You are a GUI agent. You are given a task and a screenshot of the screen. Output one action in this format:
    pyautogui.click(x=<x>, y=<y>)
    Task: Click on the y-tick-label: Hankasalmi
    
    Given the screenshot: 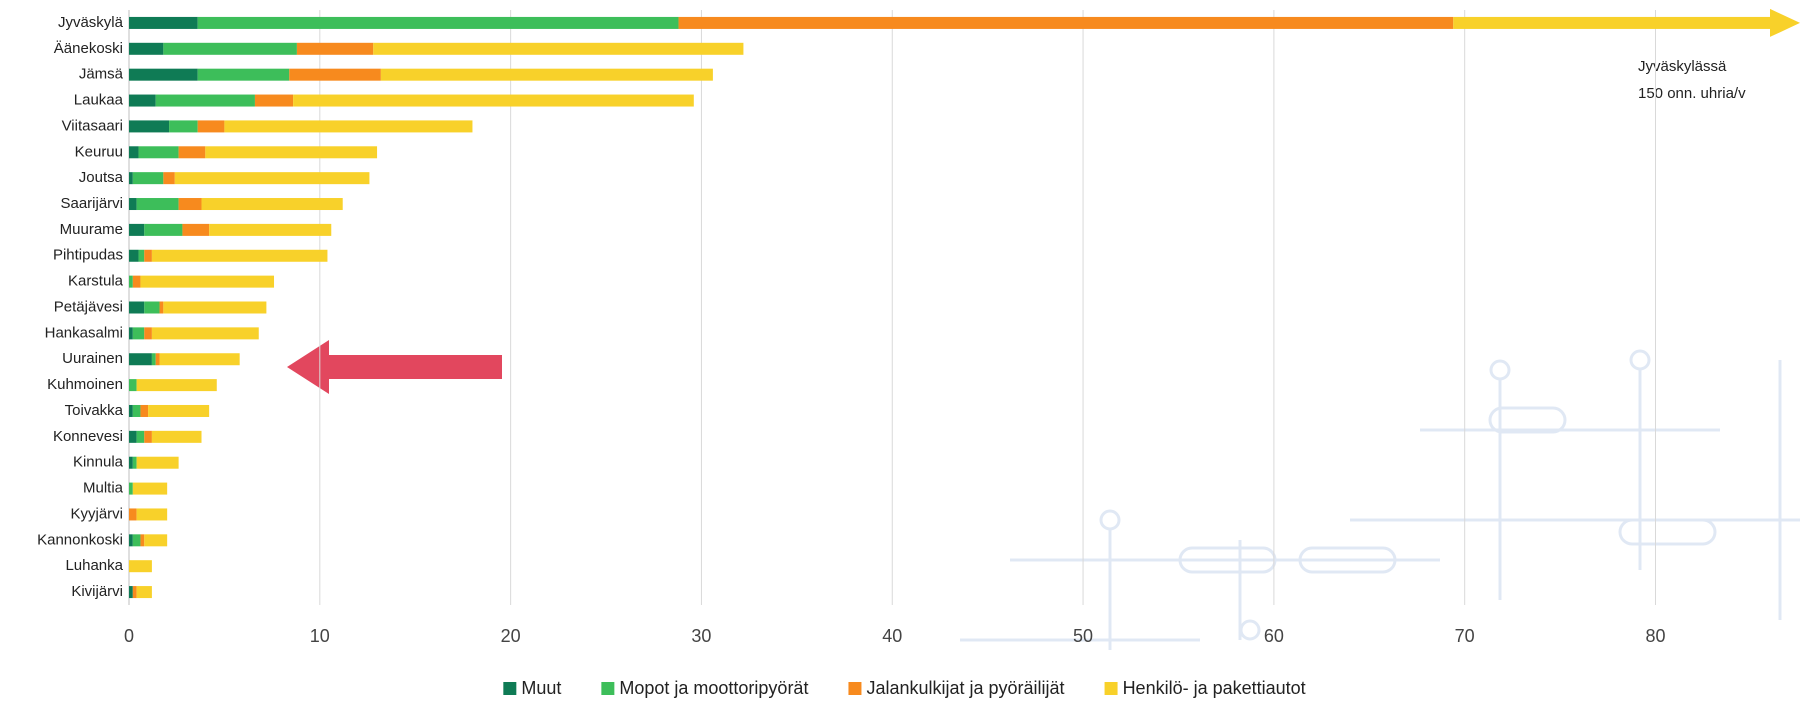 What is the action you would take?
    pyautogui.click(x=84, y=332)
    